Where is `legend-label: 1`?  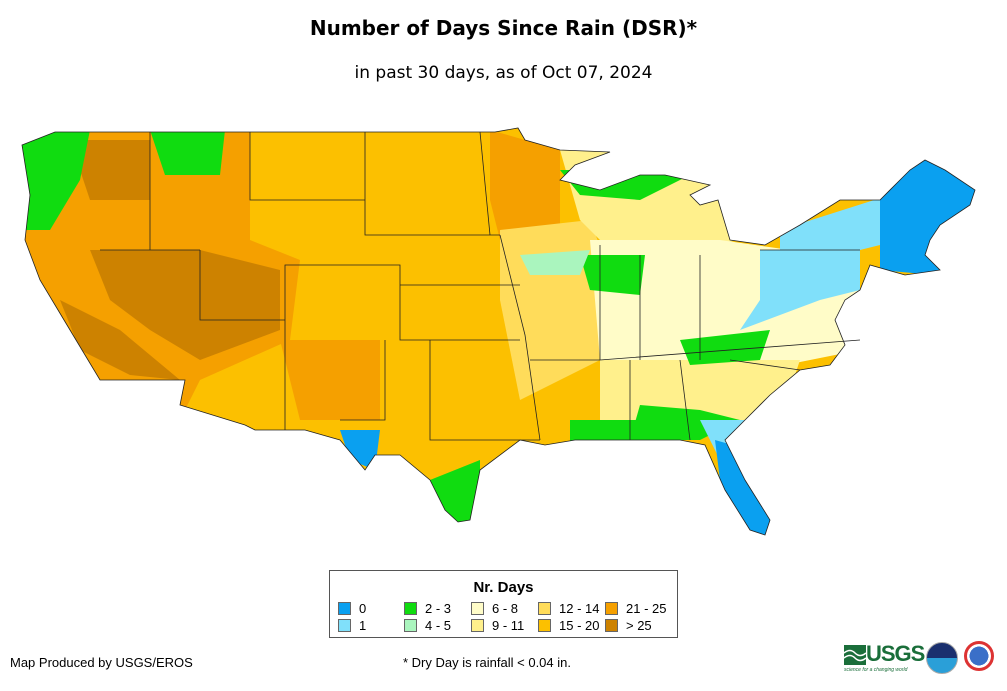 legend-label: 1 is located at coordinates (363, 625).